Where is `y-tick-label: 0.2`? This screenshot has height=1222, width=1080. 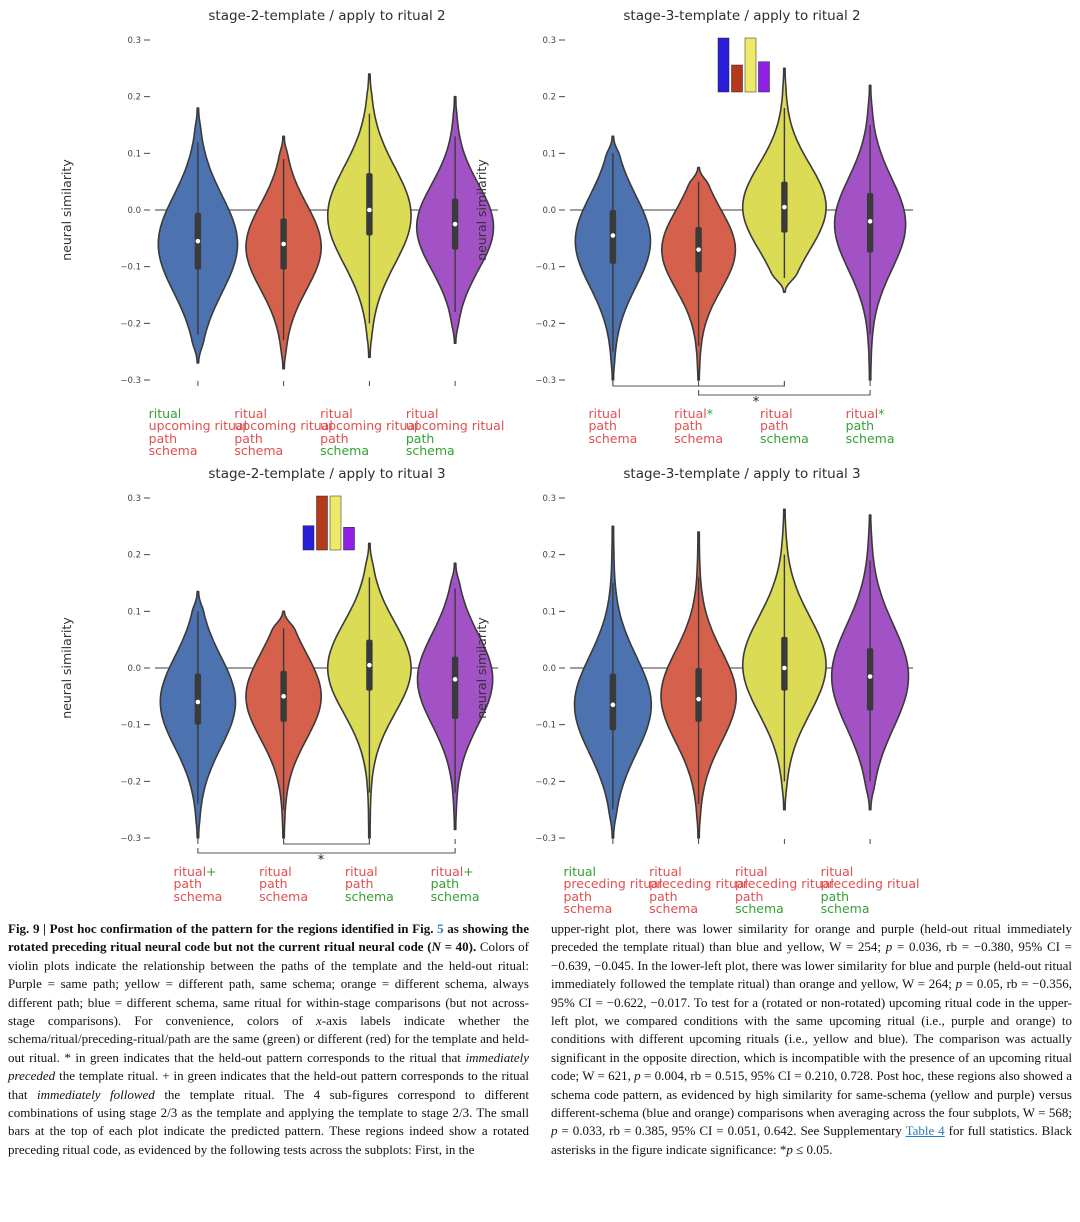 y-tick-label: 0.2 is located at coordinates (134, 98).